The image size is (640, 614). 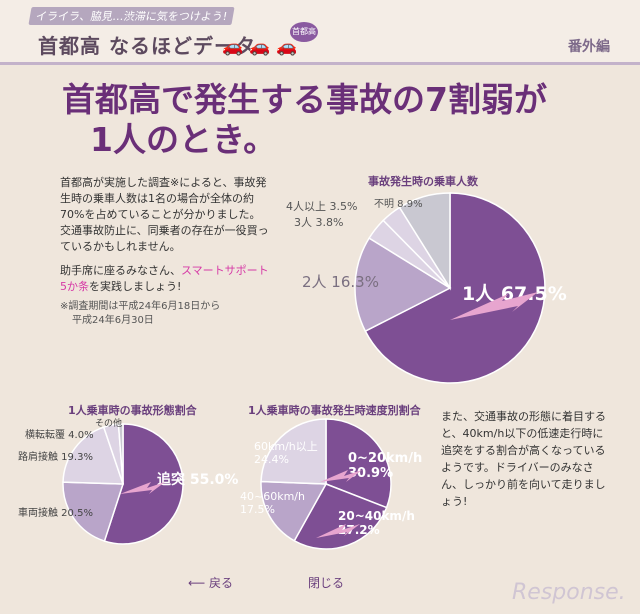 What do you see at coordinates (376, 516) in the screenshot?
I see `slice-label-line: 20~40km/h` at bounding box center [376, 516].